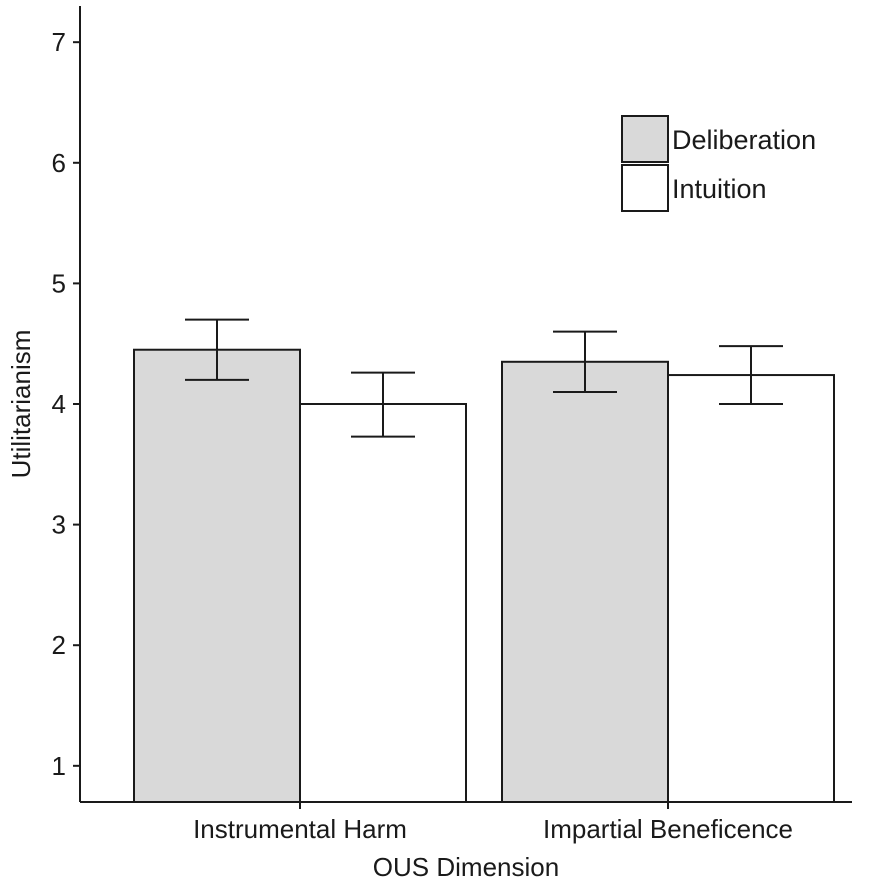 This screenshot has height=884, width=880. I want to click on error-bar-deliberation-impartial-beneficence, so click(585, 361).